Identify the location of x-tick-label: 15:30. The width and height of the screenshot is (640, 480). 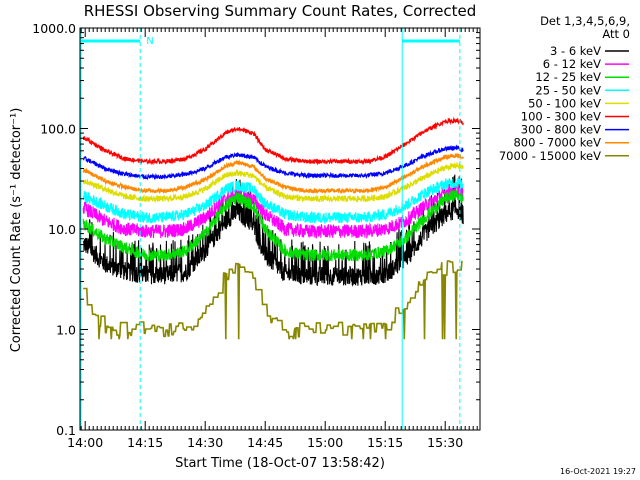
(445, 442).